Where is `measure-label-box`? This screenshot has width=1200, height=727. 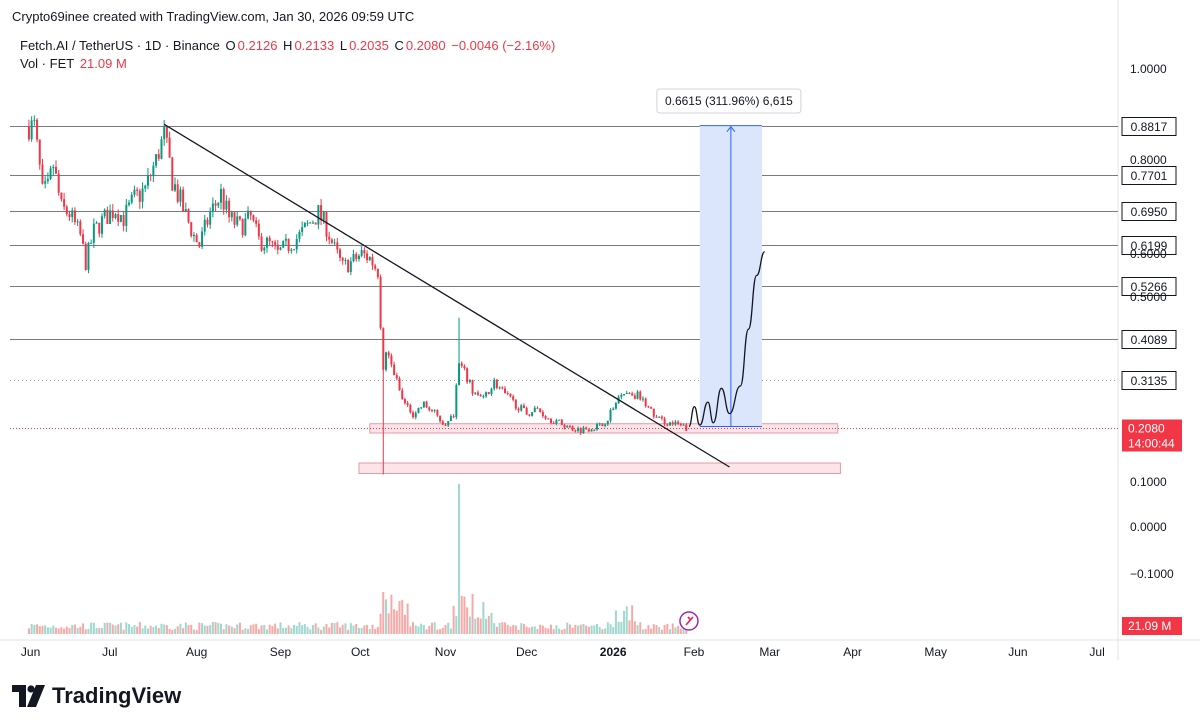 measure-label-box is located at coordinates (729, 101).